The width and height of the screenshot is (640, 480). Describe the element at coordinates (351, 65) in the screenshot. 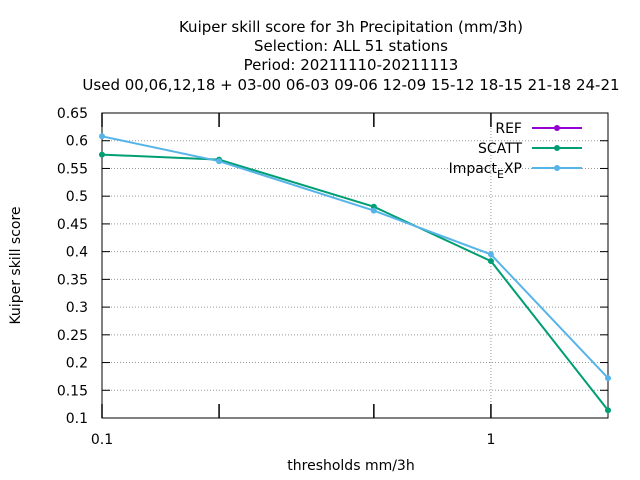

I see `title-line: Period: 20211110-20211113` at that location.